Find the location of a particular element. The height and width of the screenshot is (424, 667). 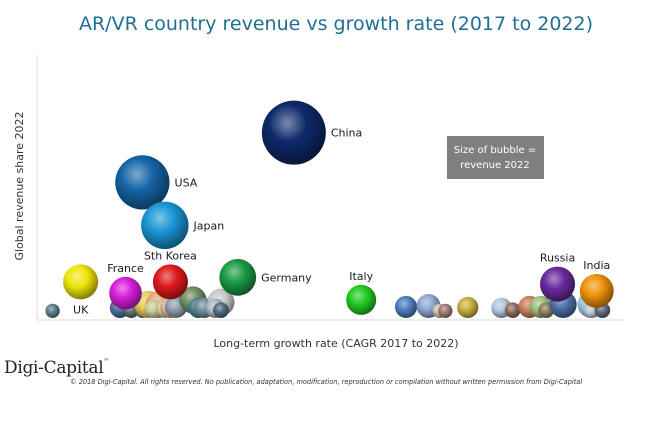

bubble-label-uk: UK is located at coordinates (81, 309).